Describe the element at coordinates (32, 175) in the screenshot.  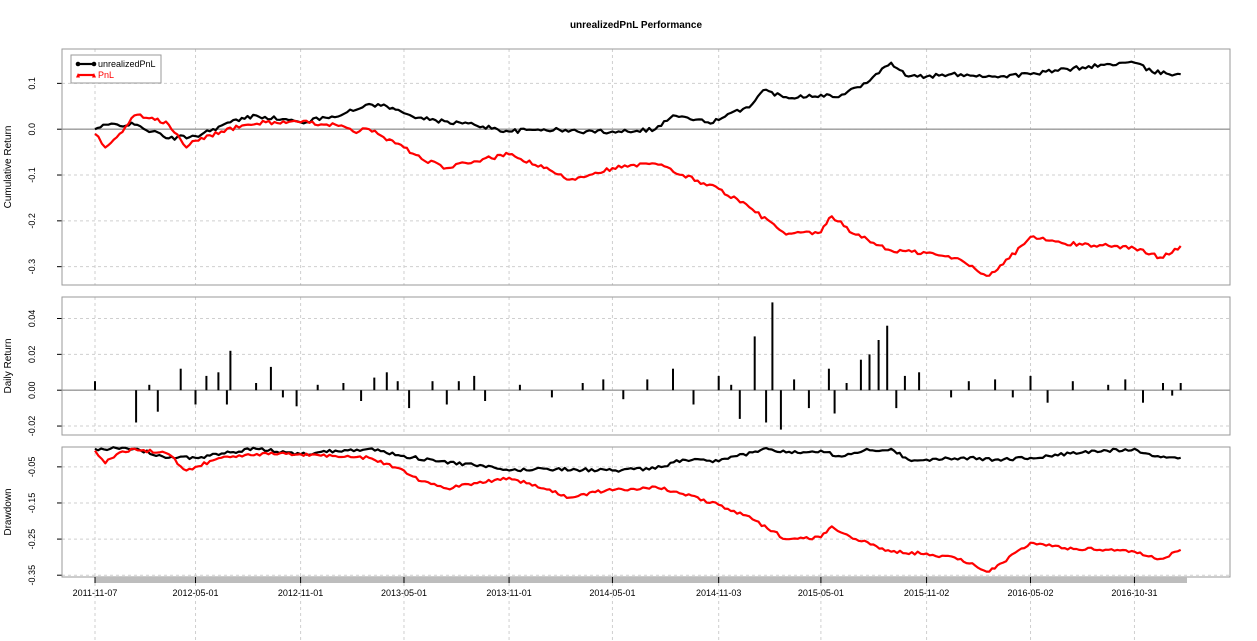
I see `y-tick-label: -0.1` at that location.